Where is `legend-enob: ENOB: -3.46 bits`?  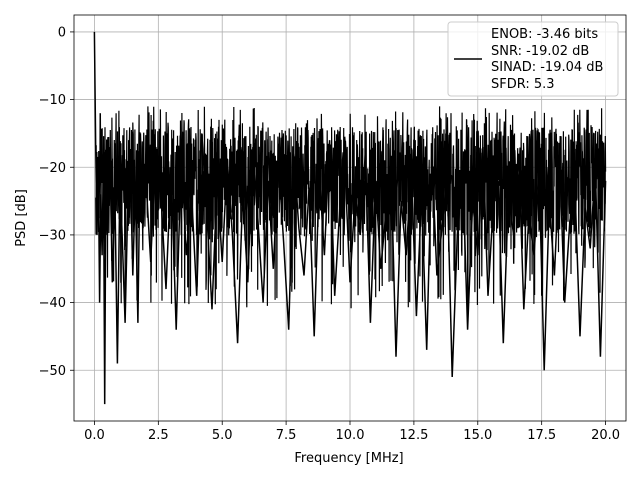 legend-enob: ENOB: -3.46 bits is located at coordinates (544, 34).